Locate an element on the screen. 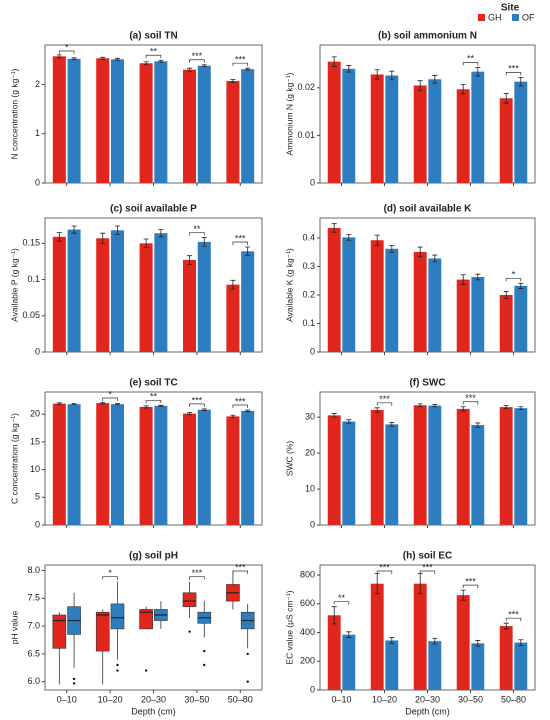 This screenshot has height=720, width=550. y-tick-label: 6.0 is located at coordinates (33, 681).